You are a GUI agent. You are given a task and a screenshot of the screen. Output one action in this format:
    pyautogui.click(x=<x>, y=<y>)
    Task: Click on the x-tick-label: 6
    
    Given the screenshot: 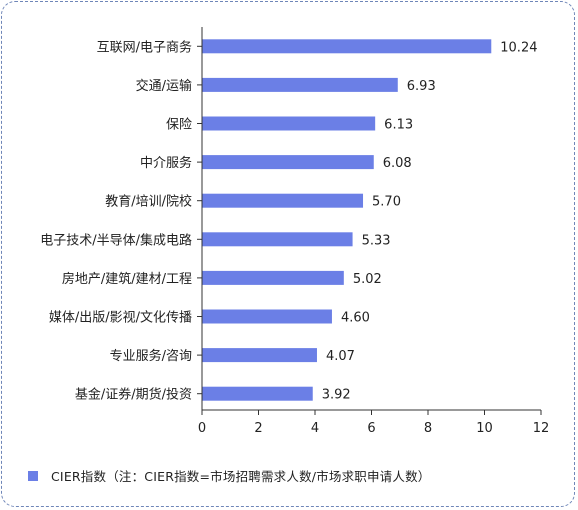 What is the action you would take?
    pyautogui.click(x=371, y=428)
    